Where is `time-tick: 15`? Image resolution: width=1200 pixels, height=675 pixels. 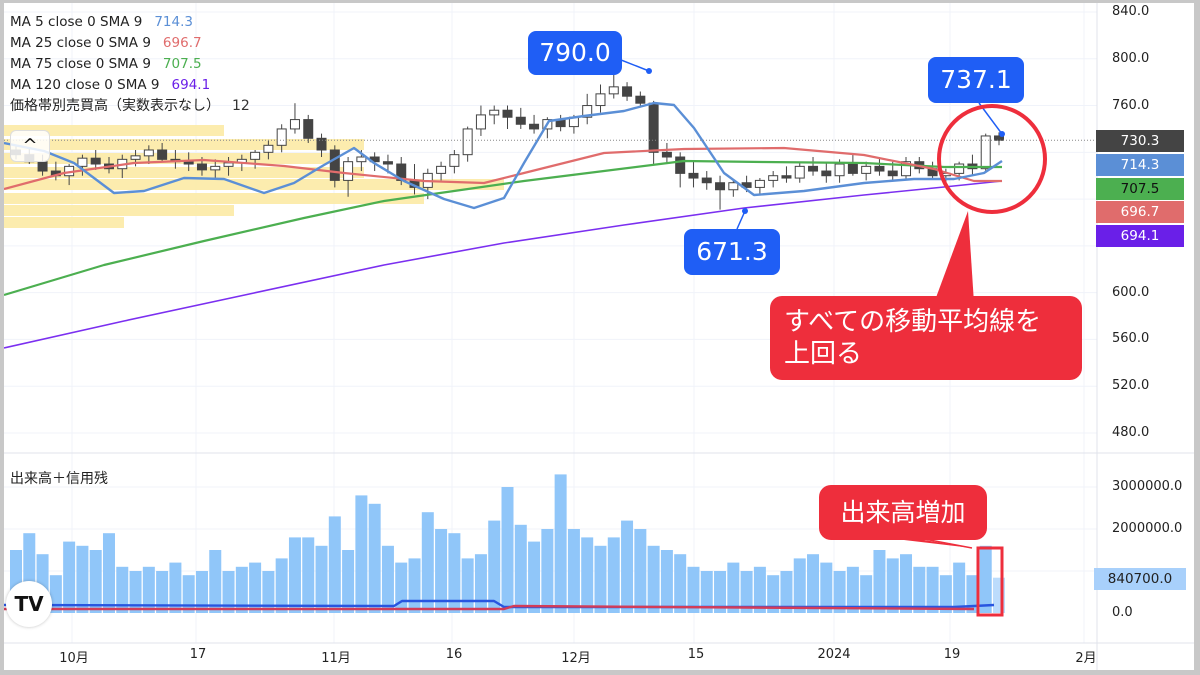
time-tick: 15 is located at coordinates (696, 654).